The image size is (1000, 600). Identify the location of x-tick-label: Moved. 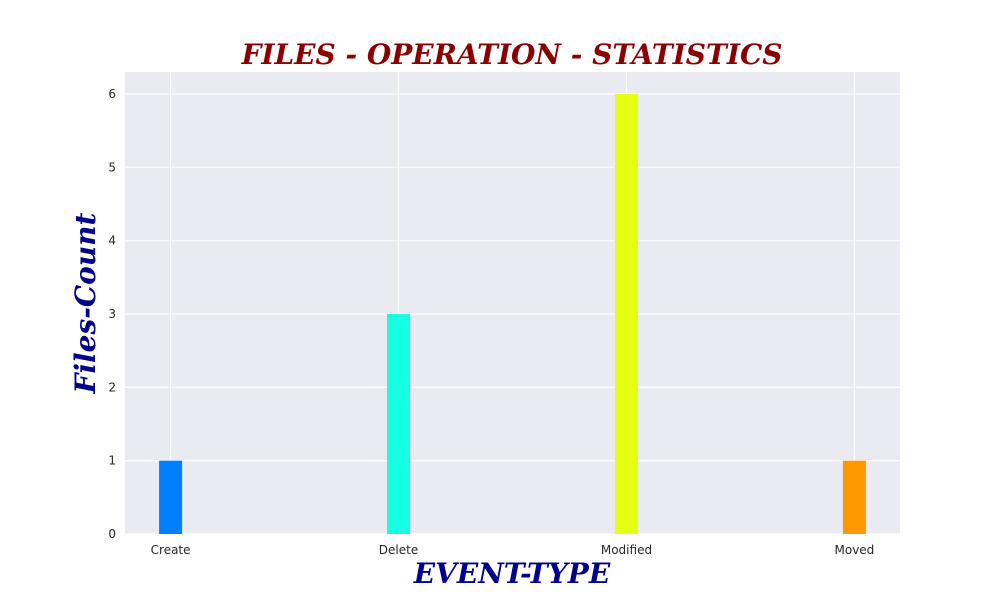
(855, 550).